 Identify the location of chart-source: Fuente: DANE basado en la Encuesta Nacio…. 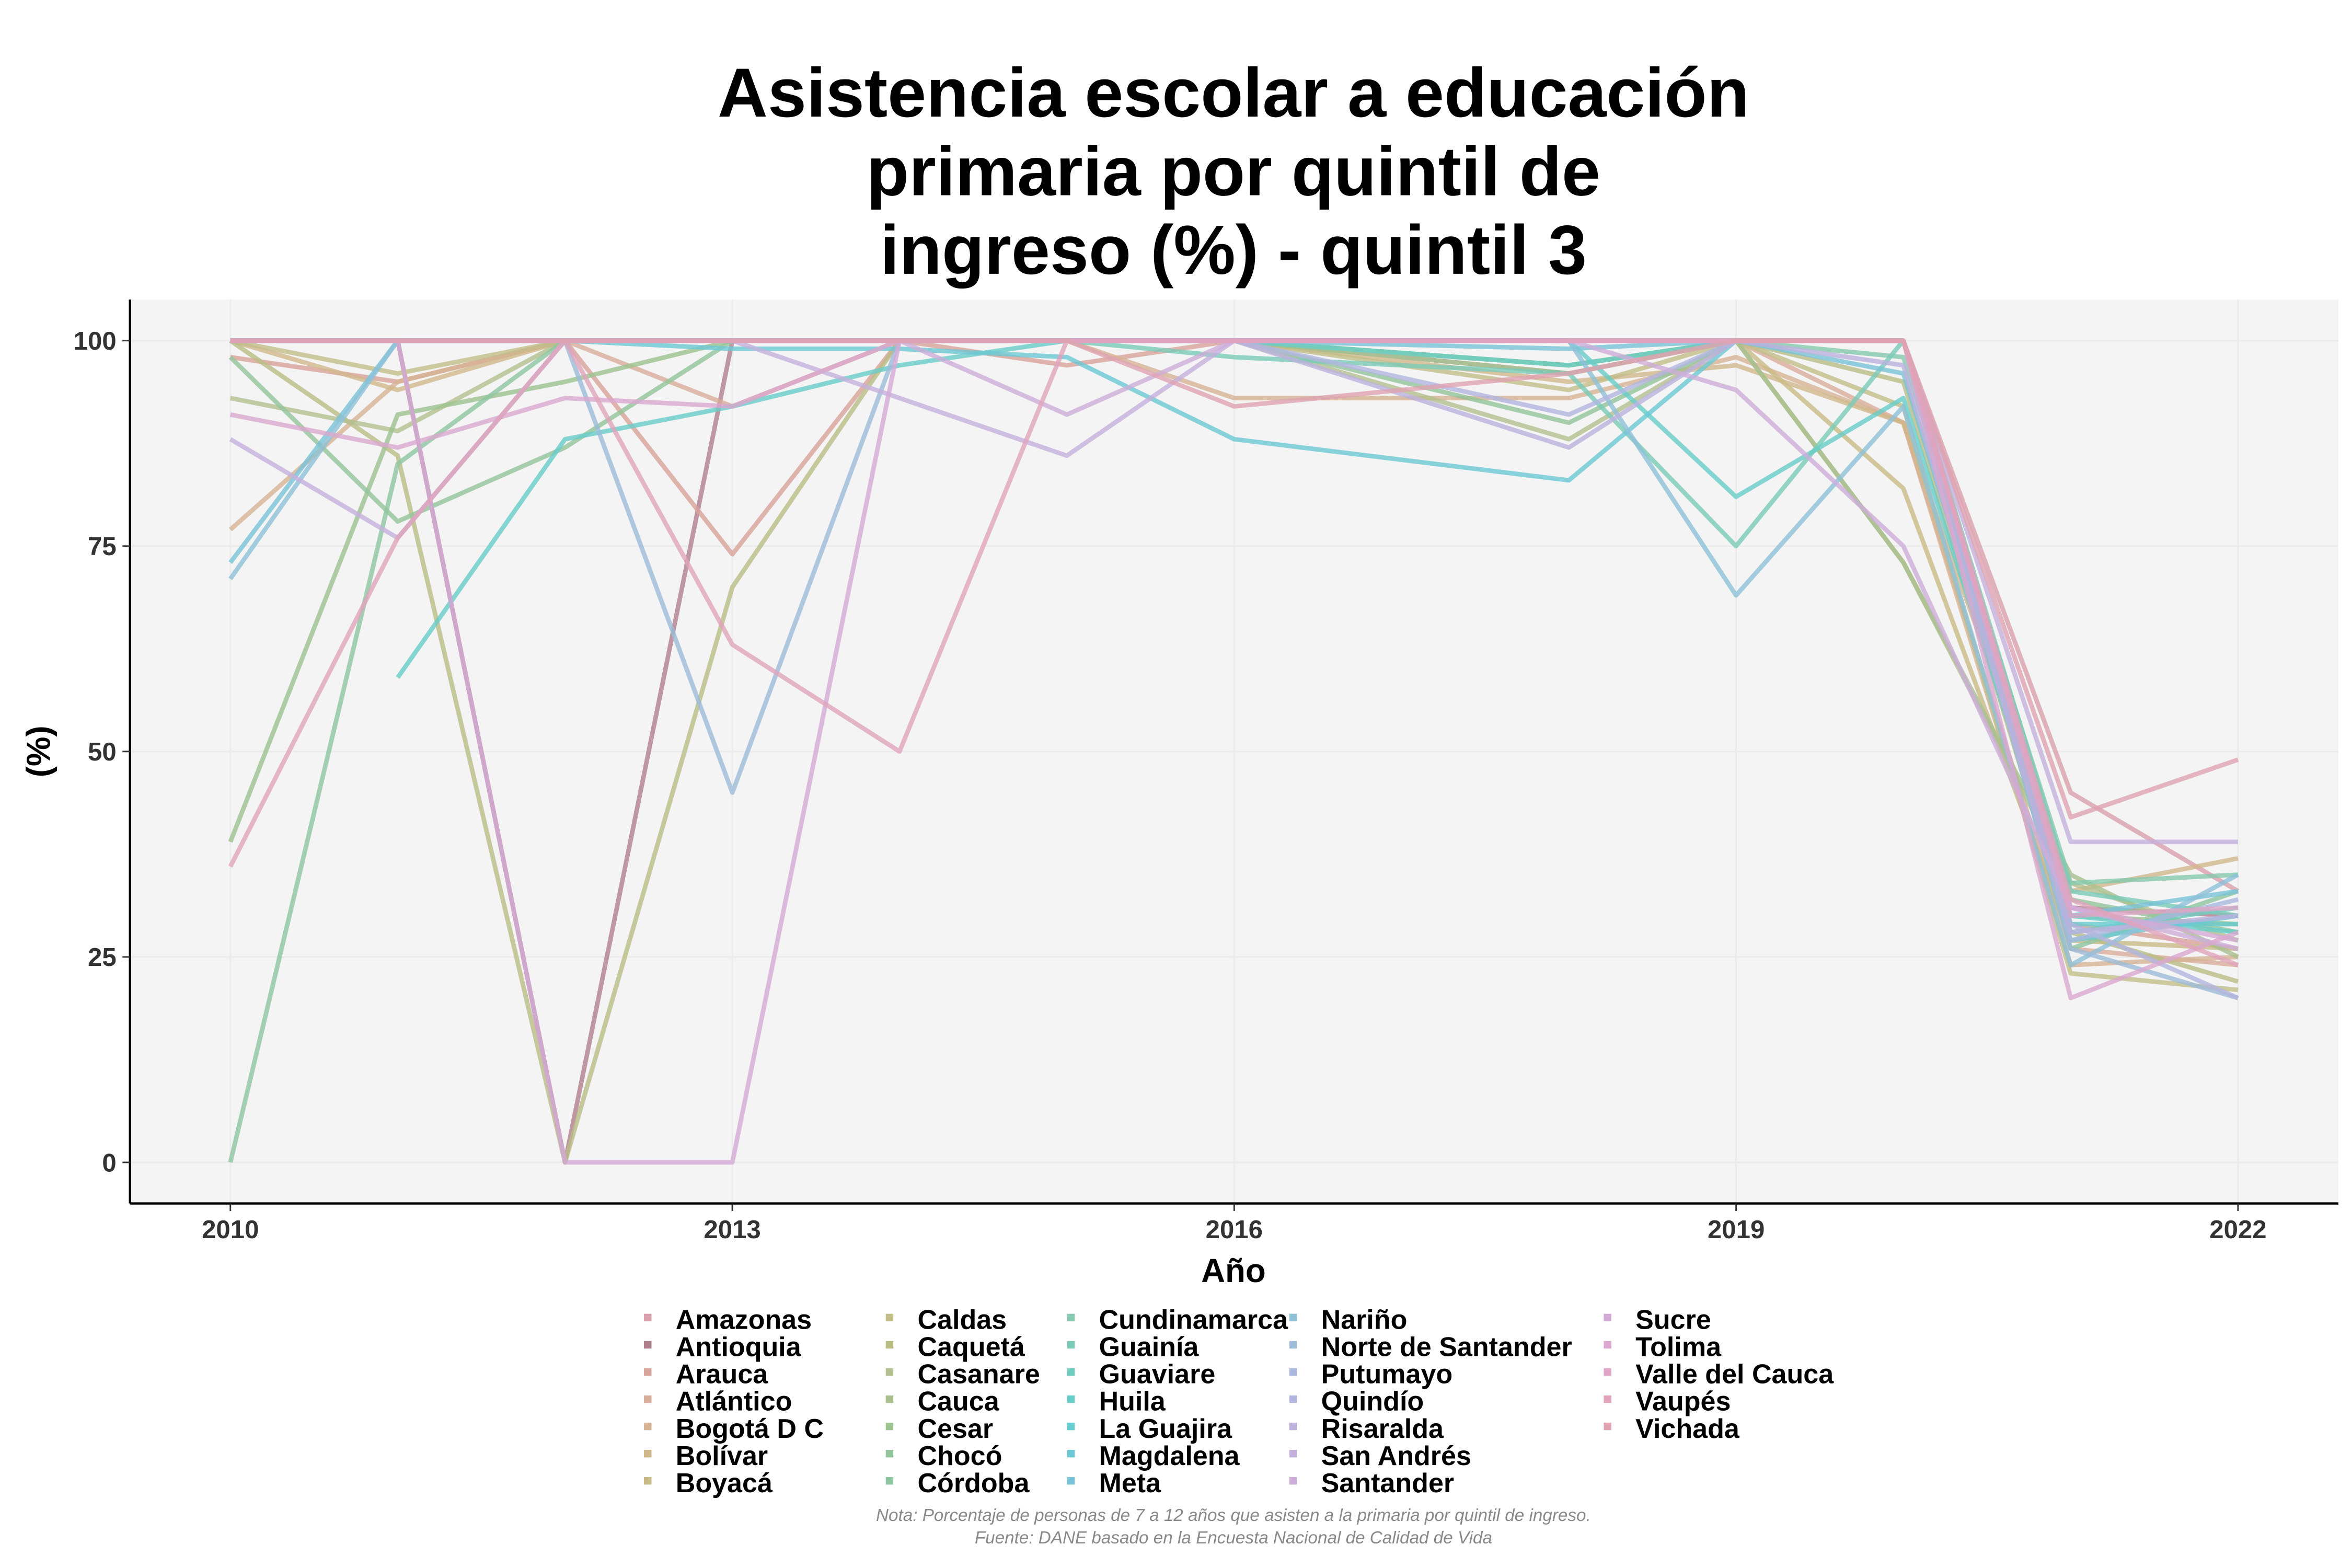
(1233, 1538).